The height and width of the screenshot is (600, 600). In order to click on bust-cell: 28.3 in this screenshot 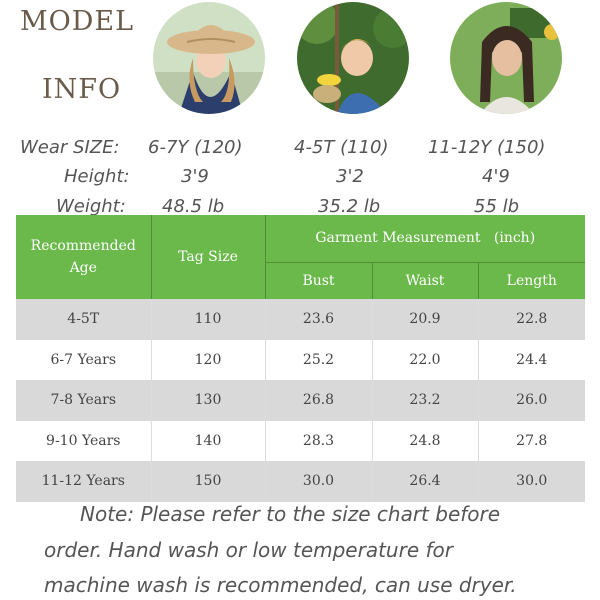, I will do `click(319, 440)`.